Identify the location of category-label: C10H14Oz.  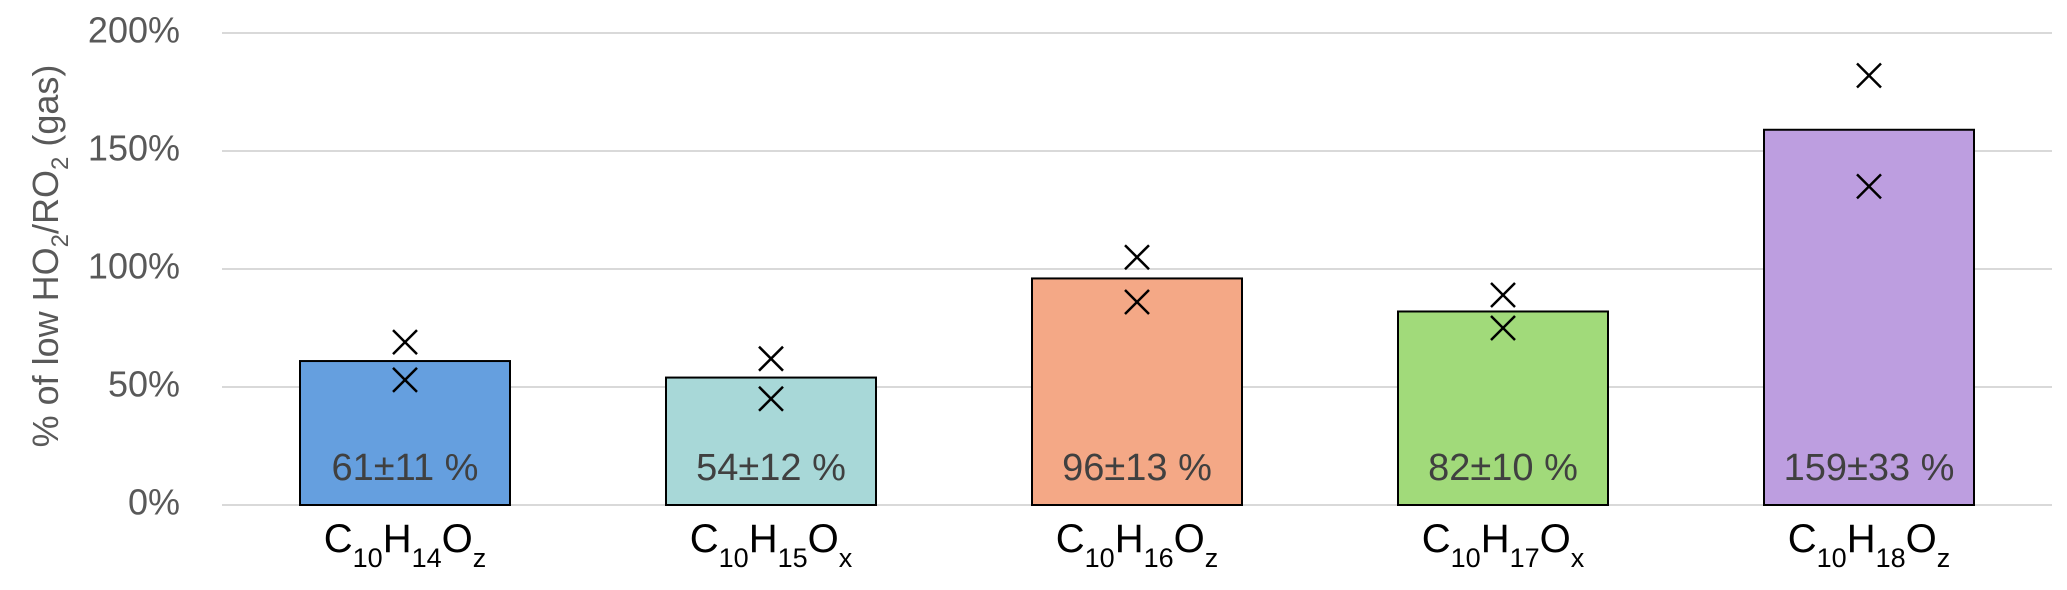
(405, 545).